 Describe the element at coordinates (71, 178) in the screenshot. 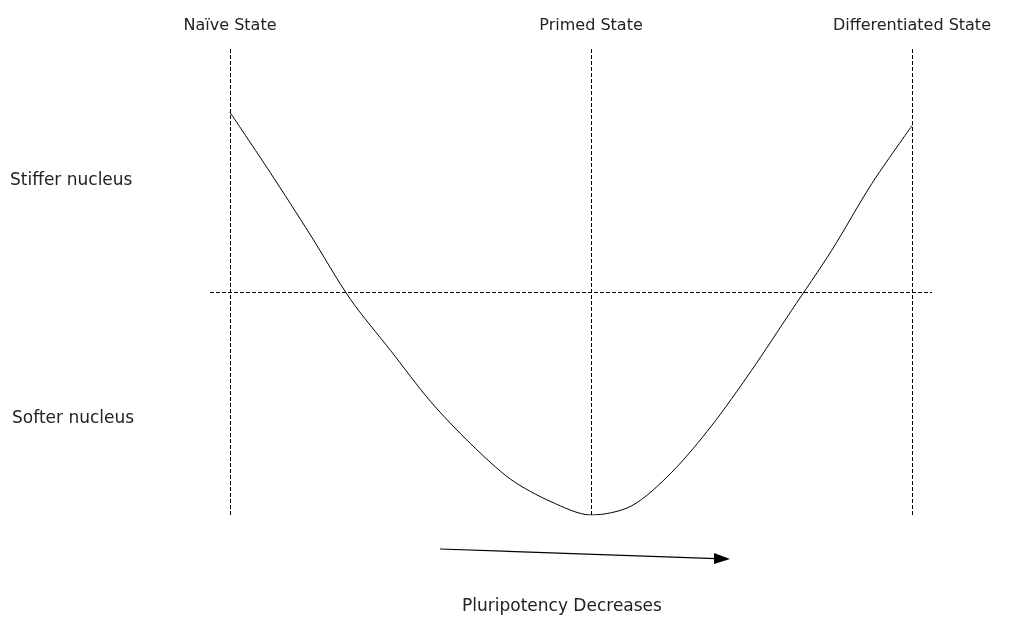

I see `text: Stiffer nucleus` at that location.